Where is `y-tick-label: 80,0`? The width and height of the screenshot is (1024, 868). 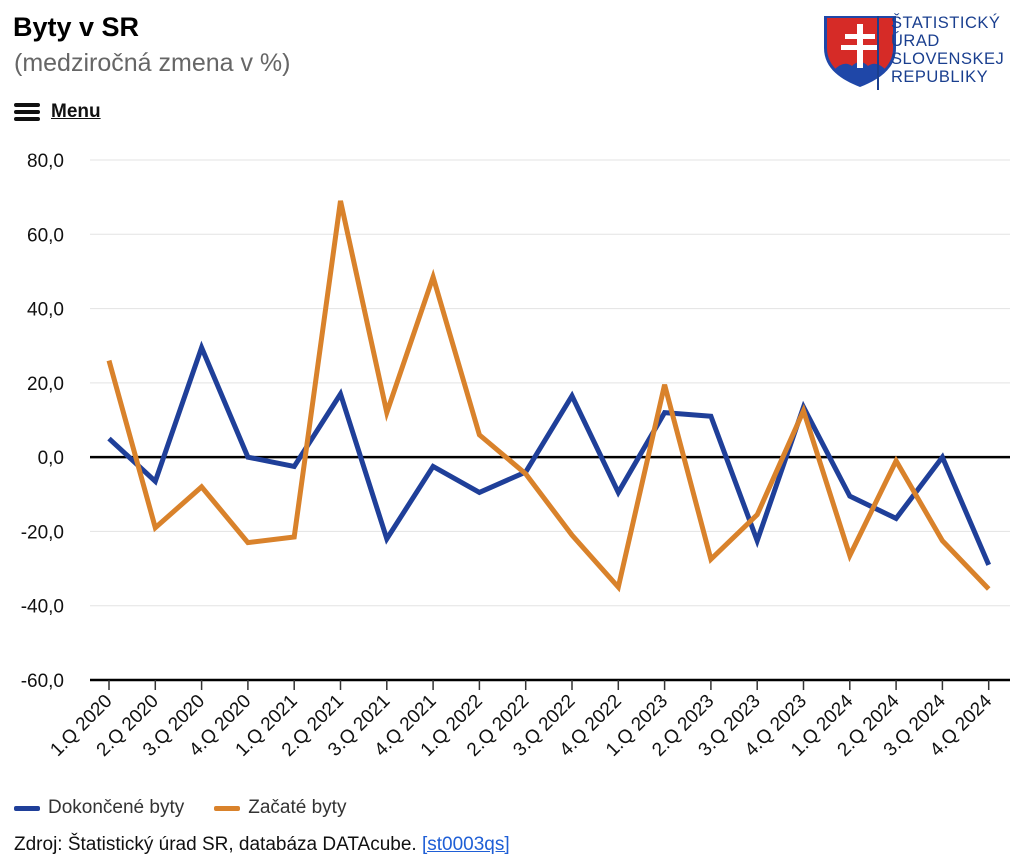 y-tick-label: 80,0 is located at coordinates (45, 161).